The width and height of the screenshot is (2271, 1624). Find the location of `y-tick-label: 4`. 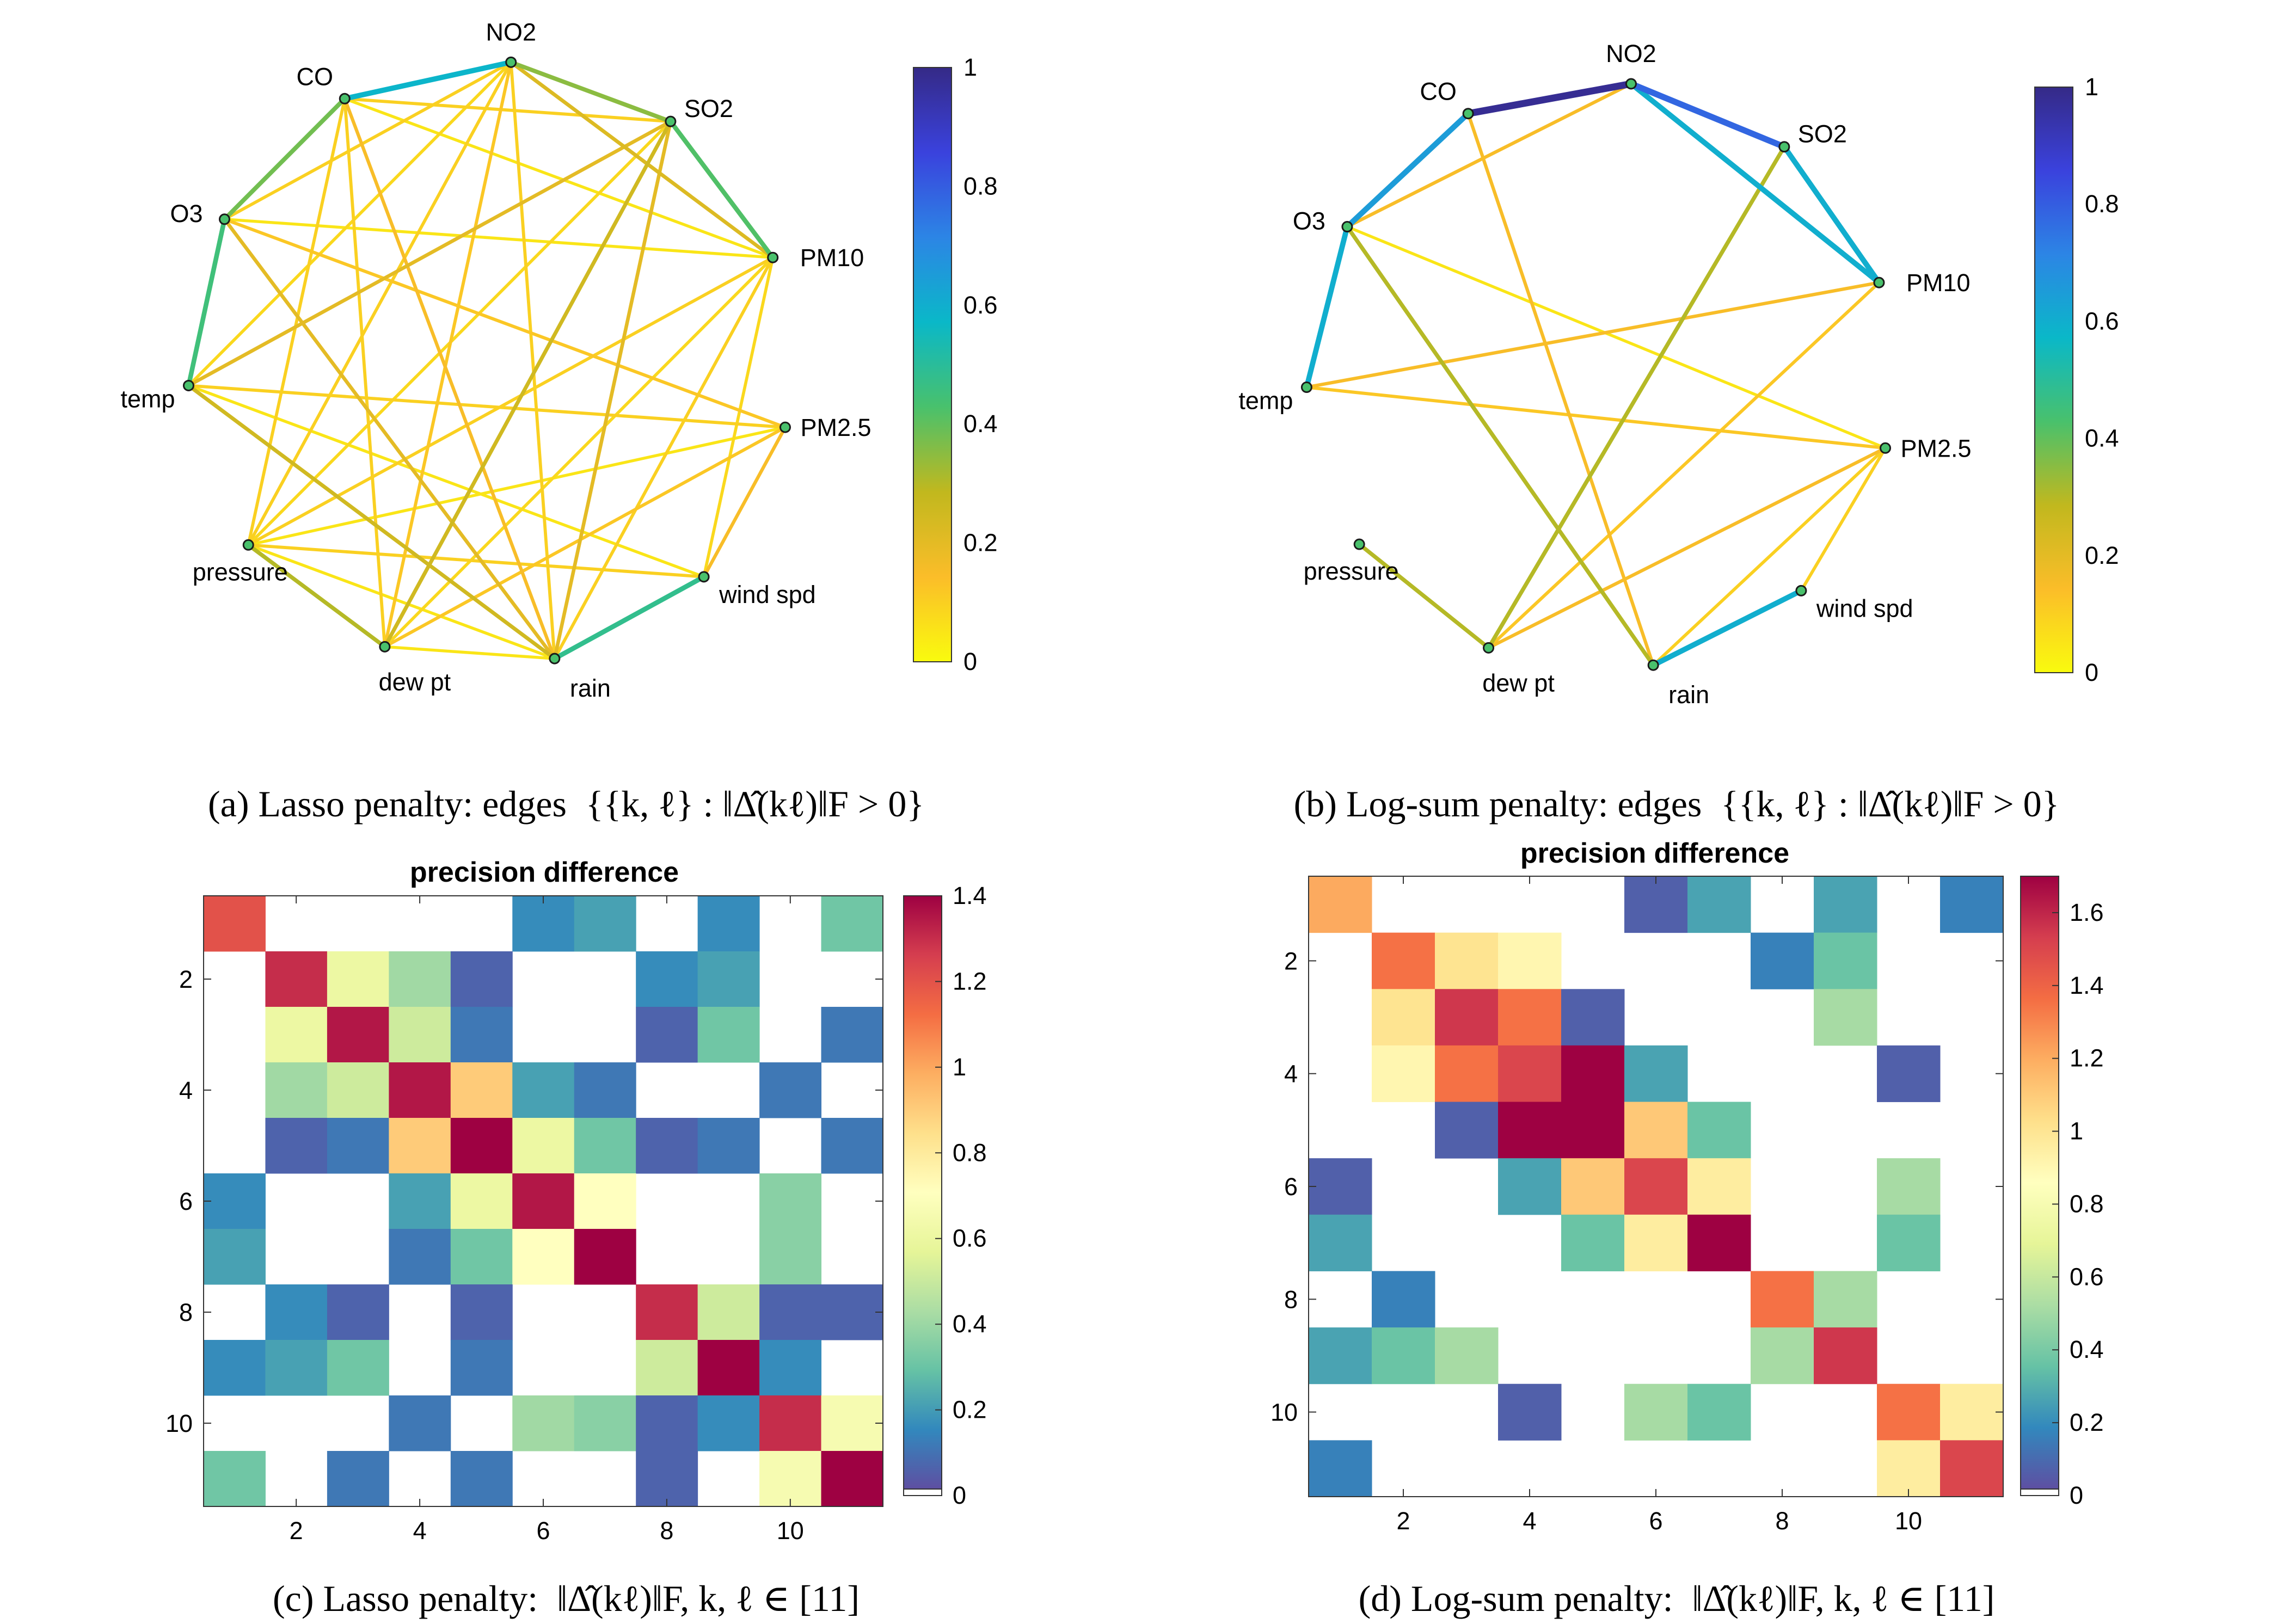

y-tick-label: 4 is located at coordinates (1291, 1074).